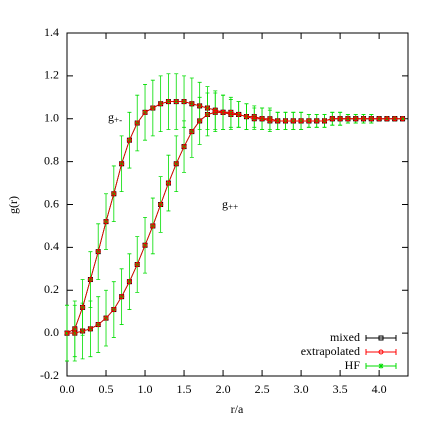  I want to click on annotation-sub: +-, so click(118, 120).